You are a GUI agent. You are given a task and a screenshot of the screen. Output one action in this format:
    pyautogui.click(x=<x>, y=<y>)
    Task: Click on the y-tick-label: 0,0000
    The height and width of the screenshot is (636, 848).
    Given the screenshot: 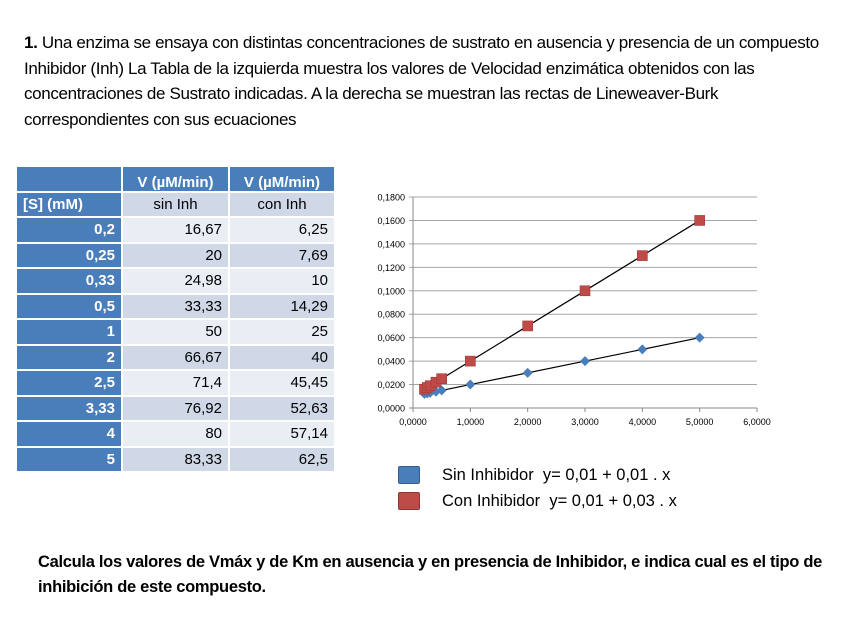 What is the action you would take?
    pyautogui.click(x=391, y=409)
    